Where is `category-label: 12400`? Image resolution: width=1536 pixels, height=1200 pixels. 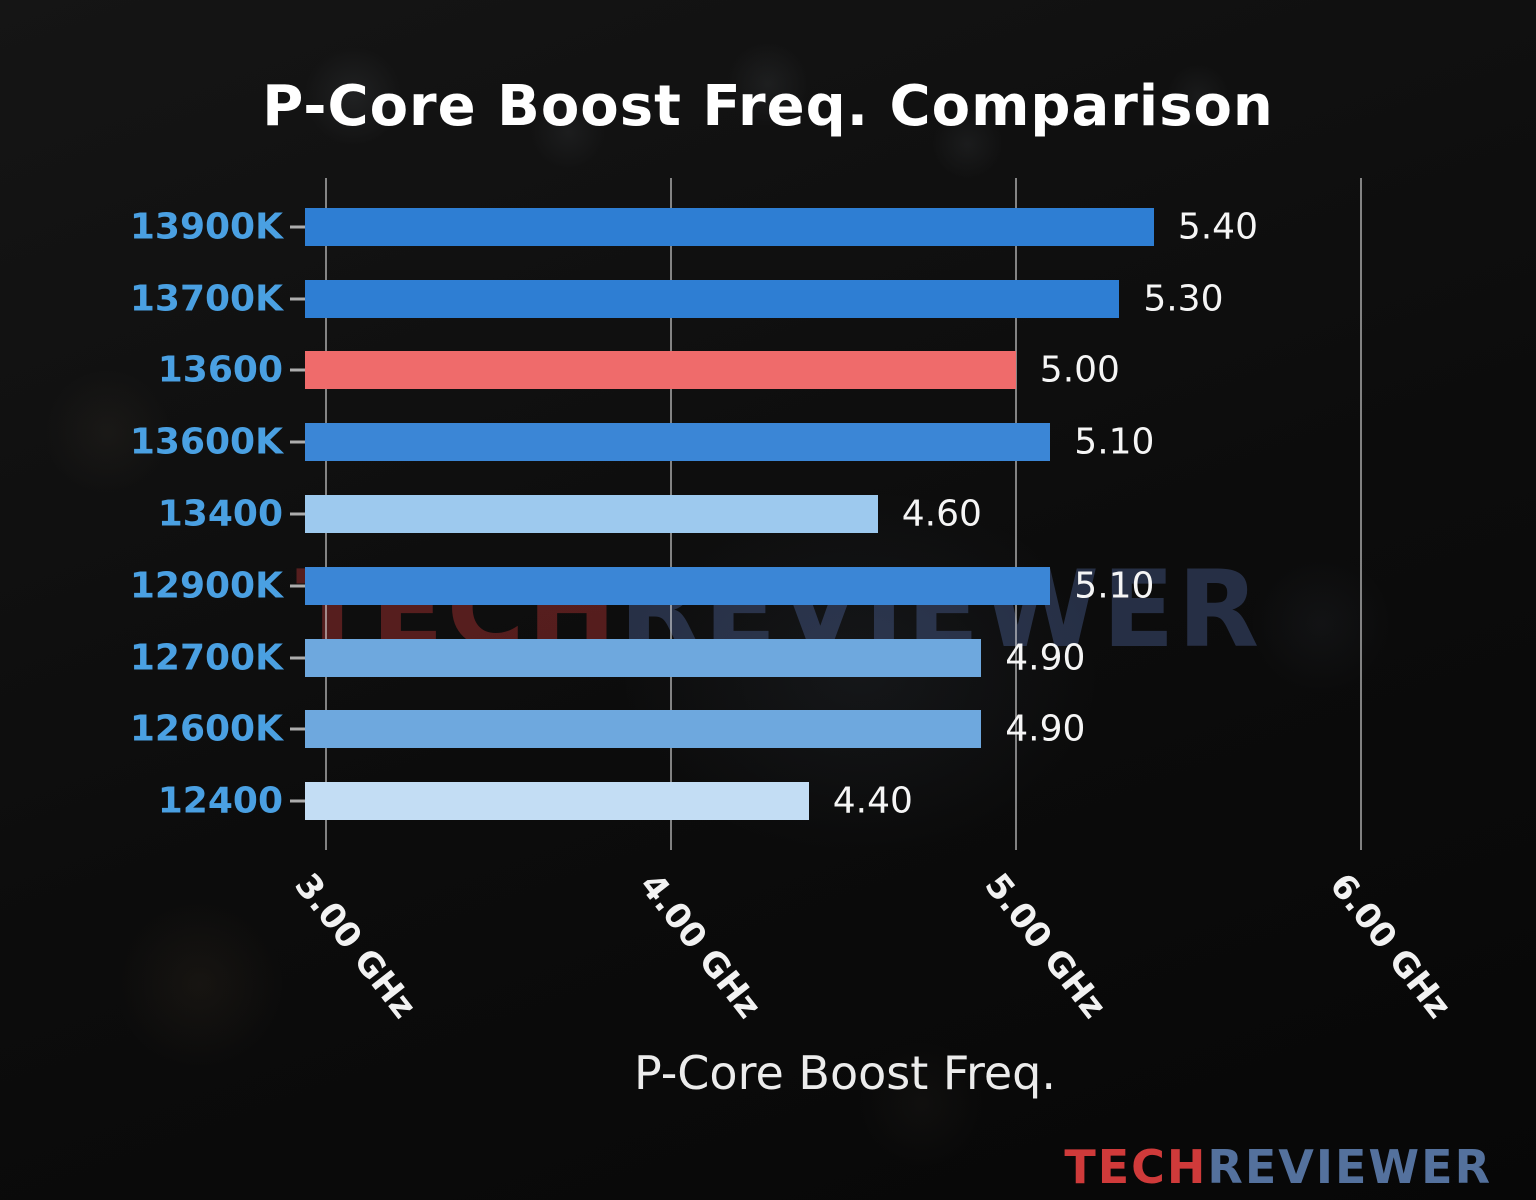
category-label: 12400 is located at coordinates (220, 801).